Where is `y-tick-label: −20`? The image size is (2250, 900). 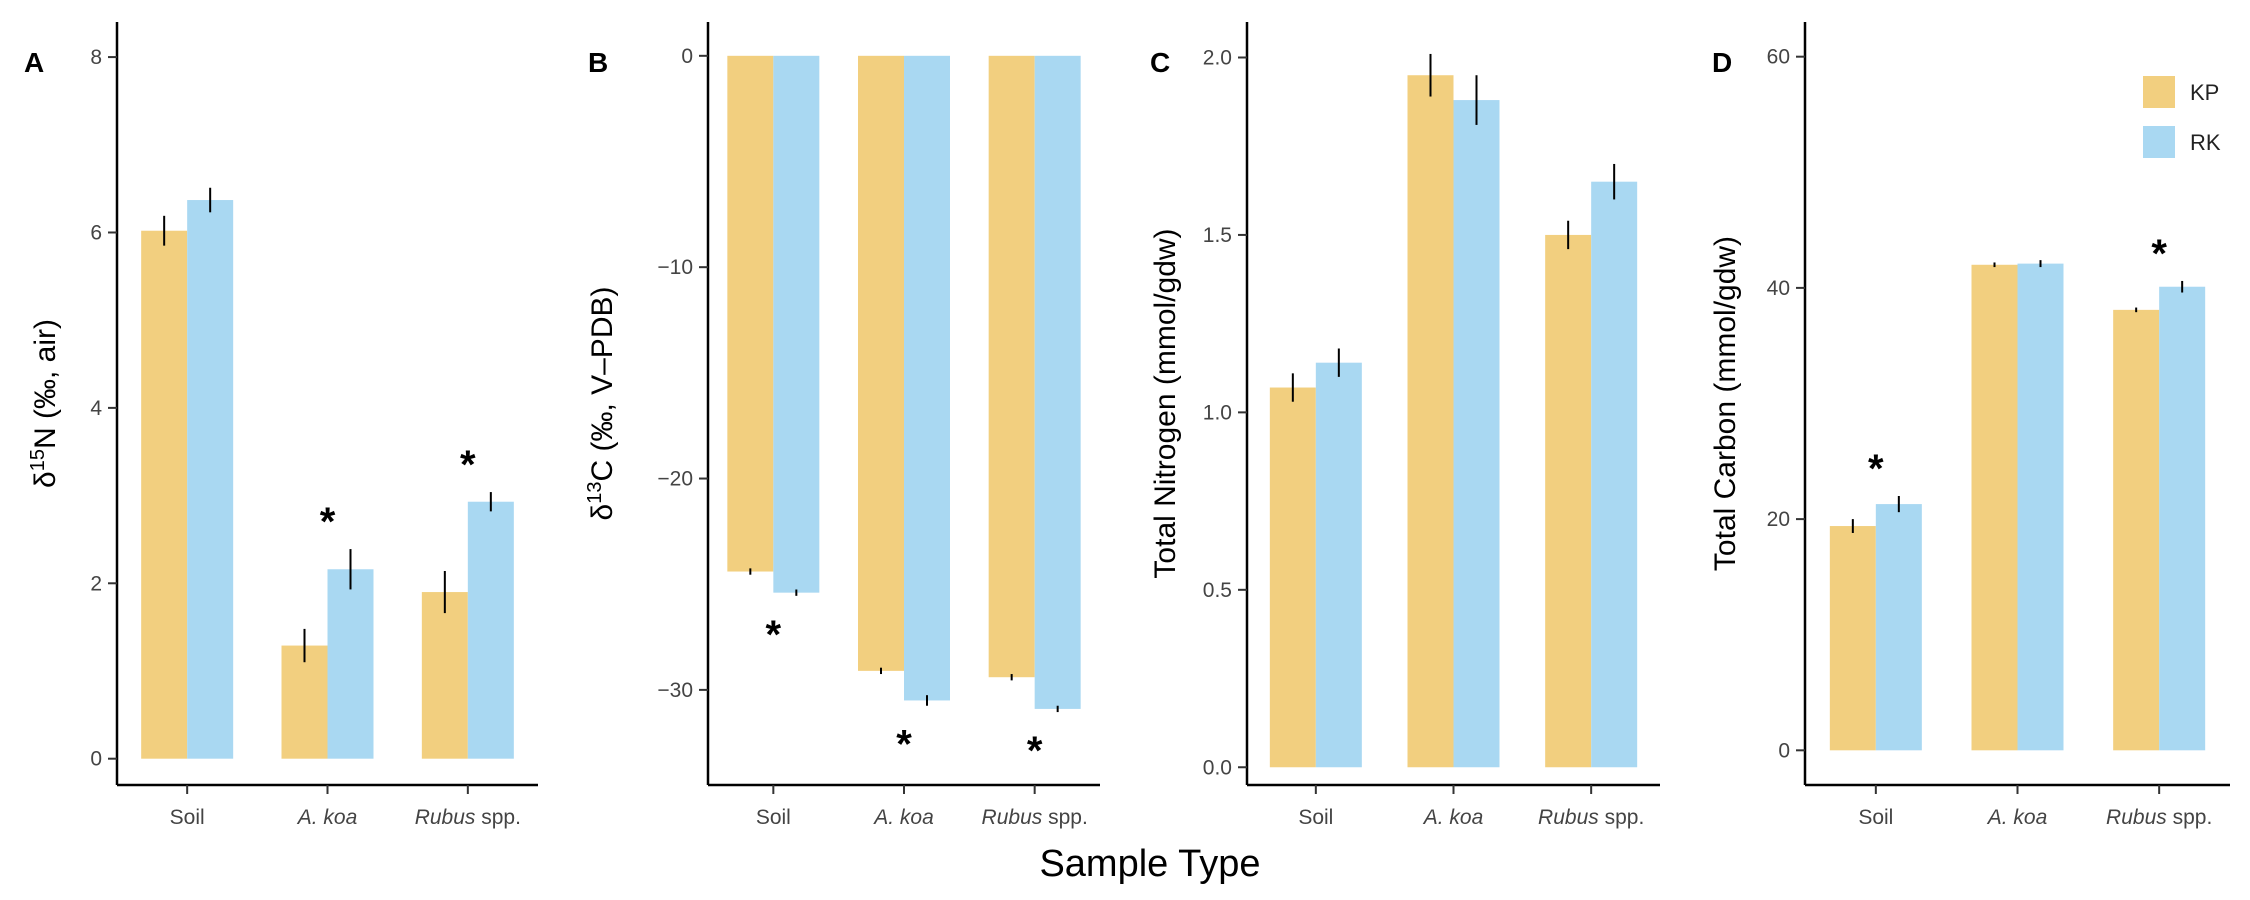 y-tick-label: −20 is located at coordinates (675, 479).